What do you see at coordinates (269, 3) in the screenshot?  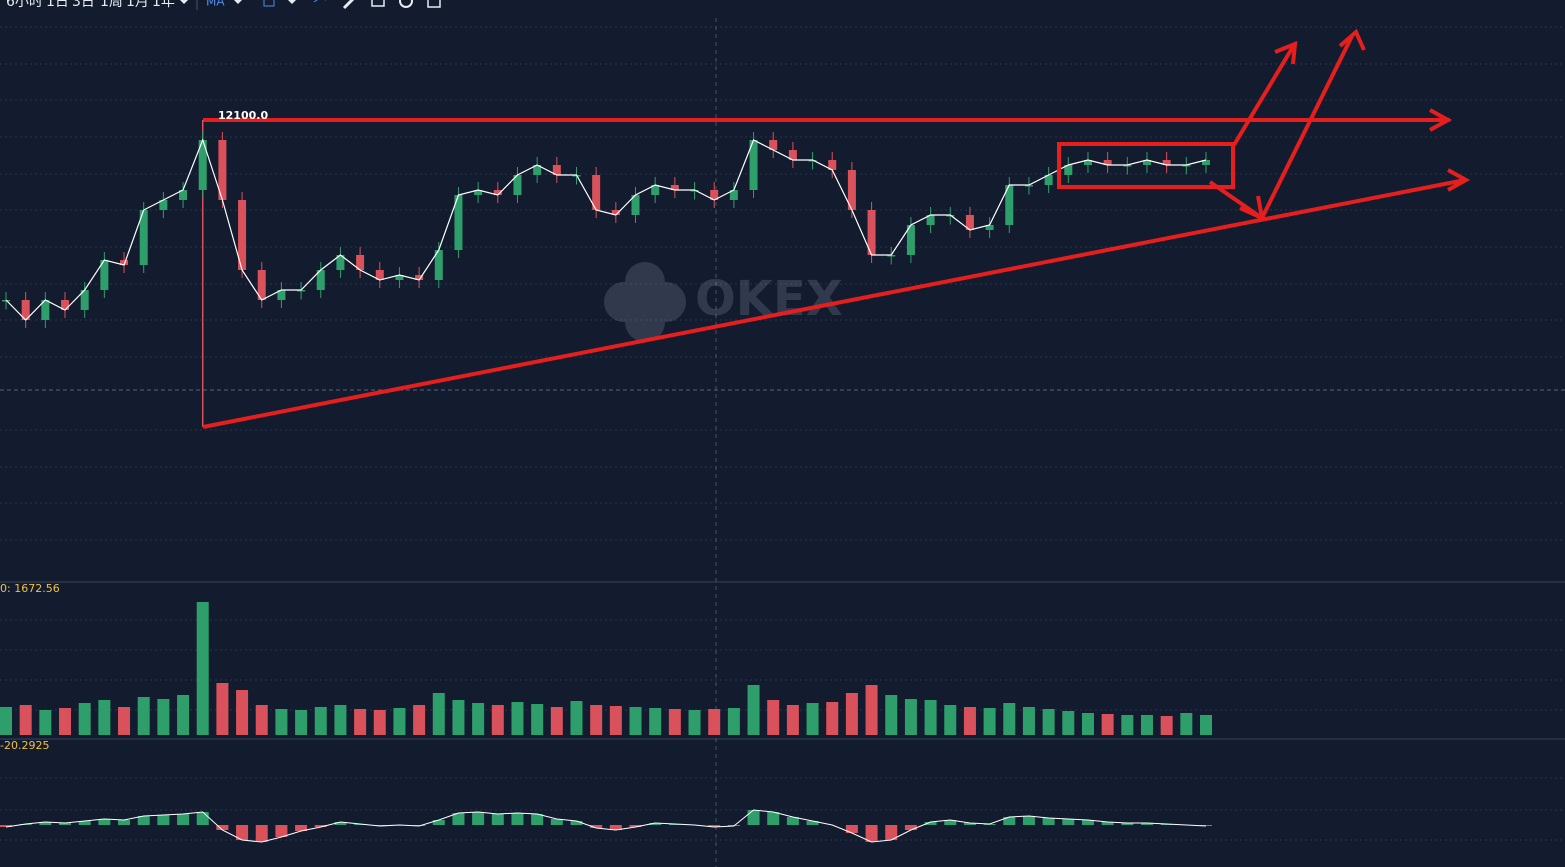 I see `chart-type-icon` at bounding box center [269, 3].